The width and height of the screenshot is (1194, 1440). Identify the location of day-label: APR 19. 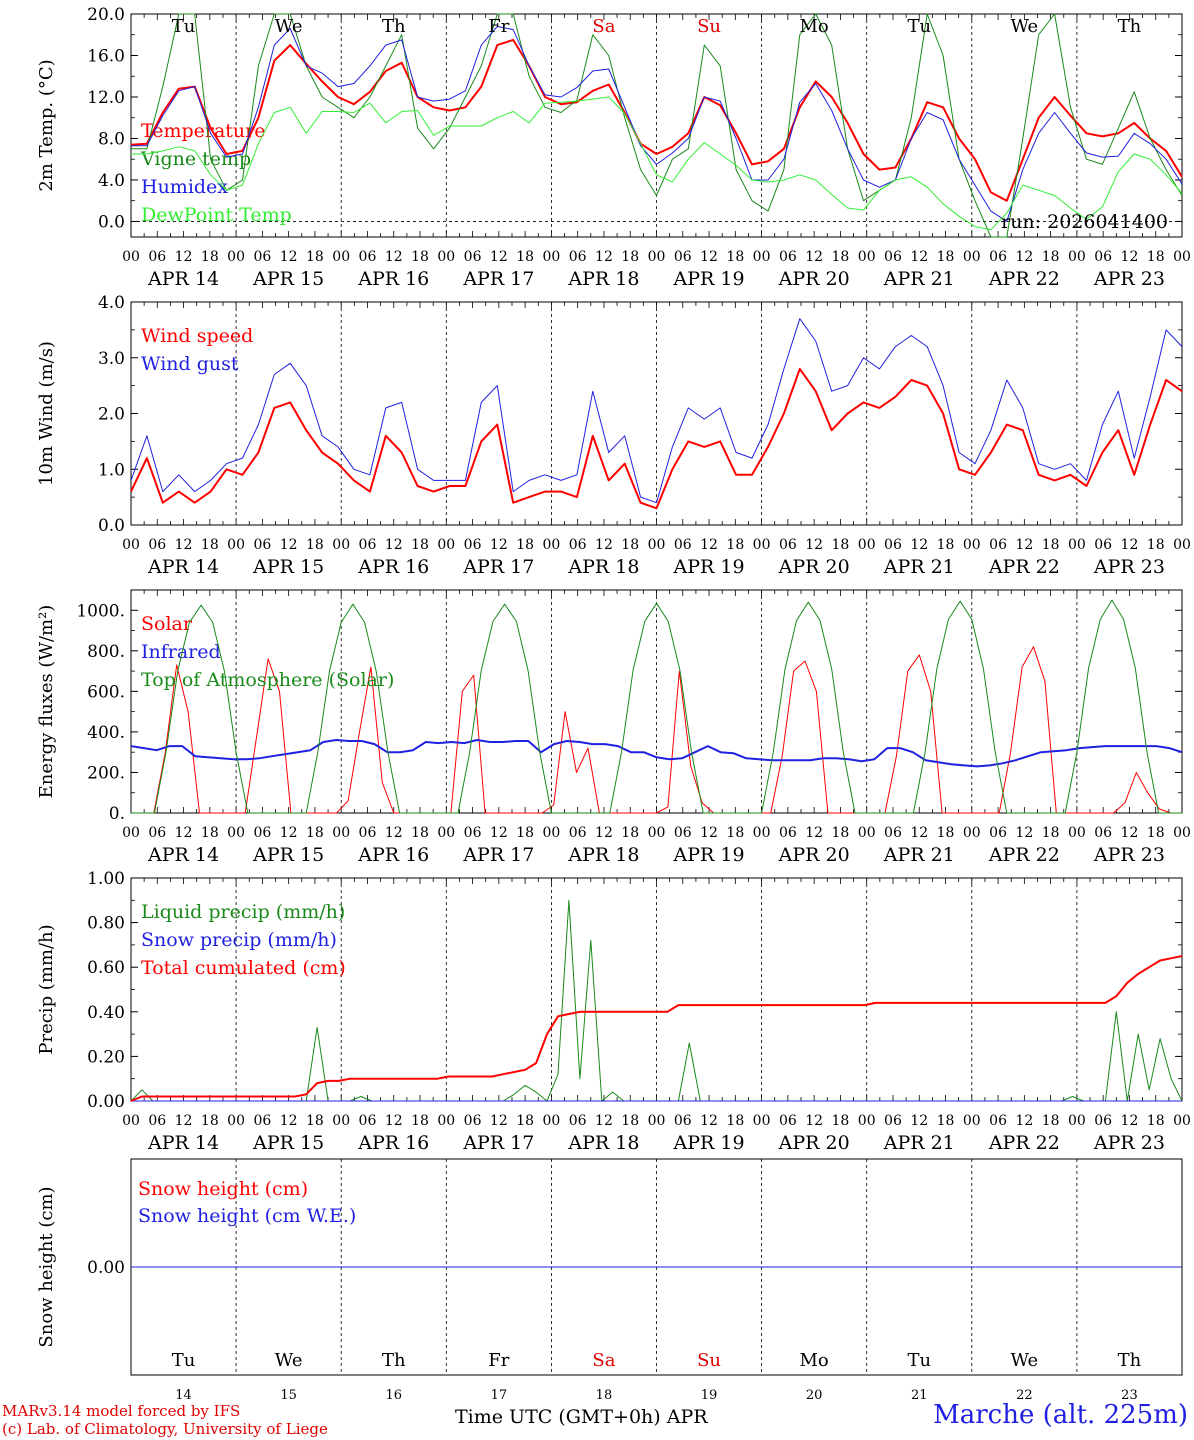
(709, 1143).